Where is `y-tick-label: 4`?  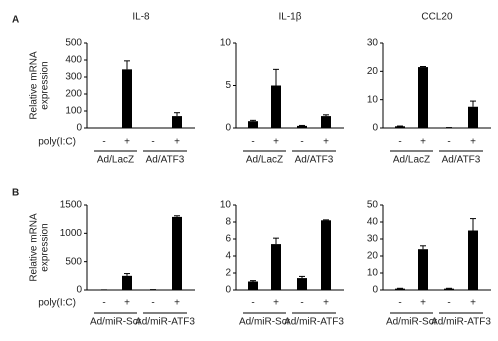
y-tick-label: 4 is located at coordinates (228, 256).